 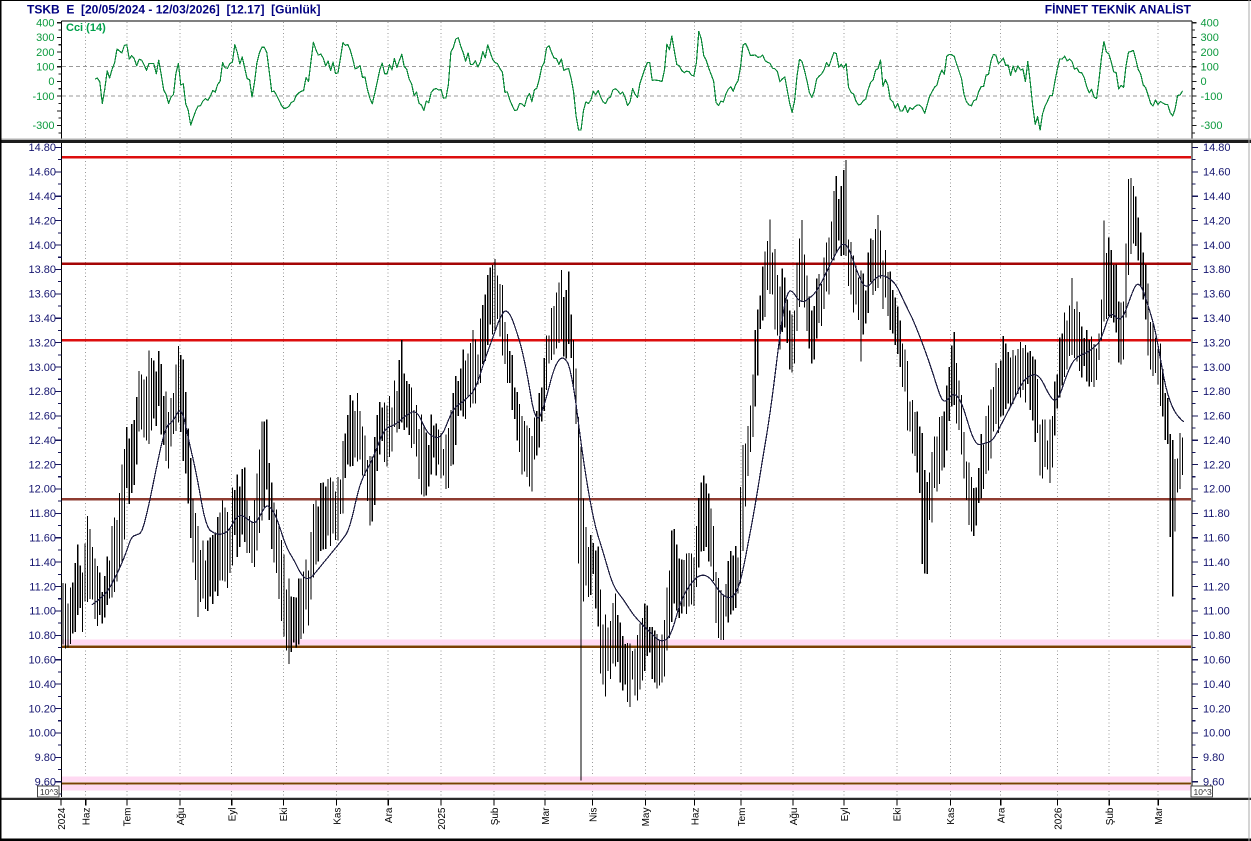 I want to click on svg-text: 2025, so click(x=442, y=818).